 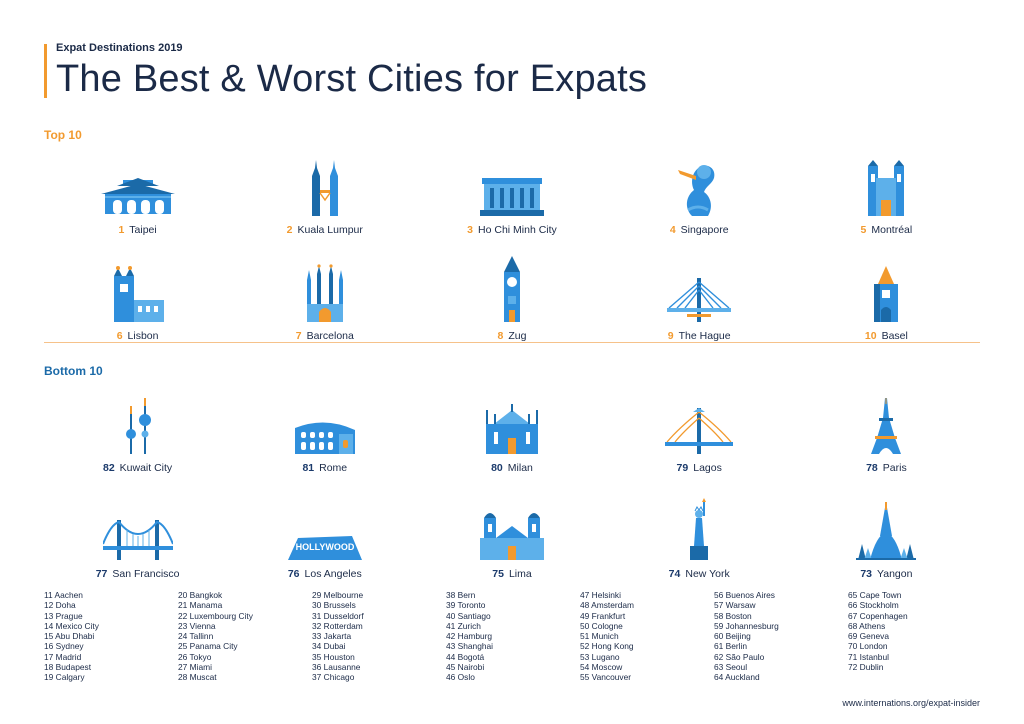 I want to click on list-item: 37 Chicago, so click(x=333, y=677).